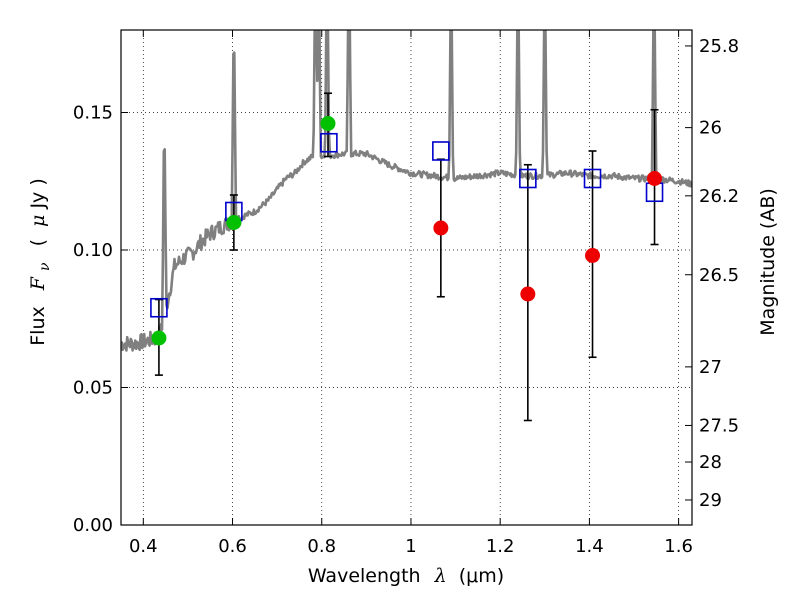 This screenshot has height=600, width=800. I want to click on y-tick-label: 0.00, so click(93, 525).